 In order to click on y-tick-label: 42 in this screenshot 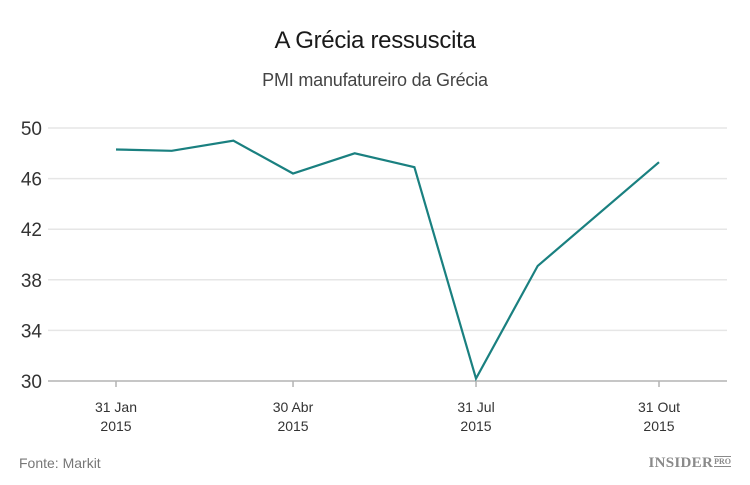, I will do `click(31, 230)`.